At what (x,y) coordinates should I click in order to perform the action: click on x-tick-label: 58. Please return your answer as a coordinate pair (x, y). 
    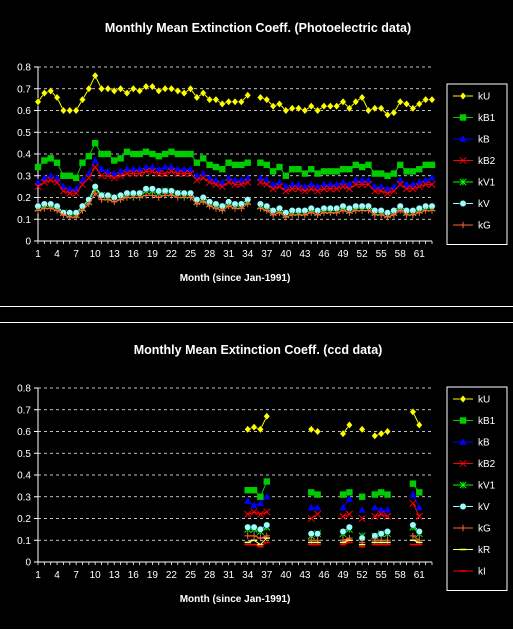
    Looking at the image, I should click on (401, 254).